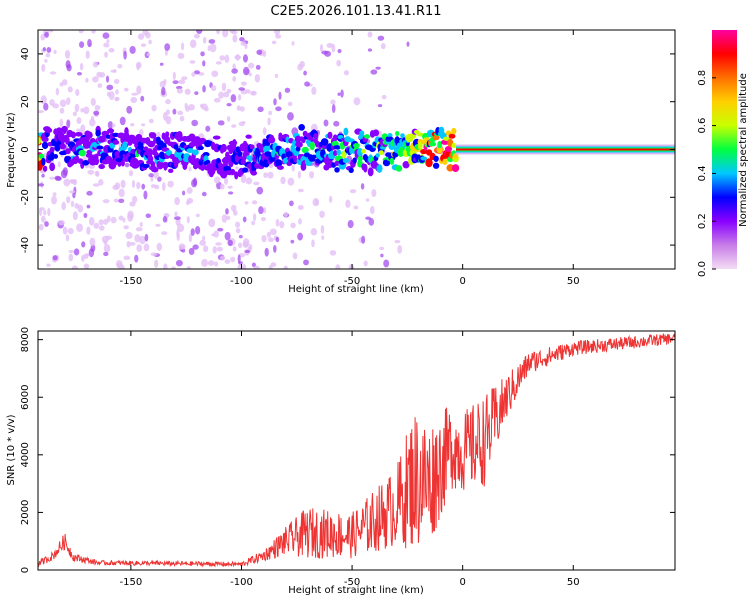  What do you see at coordinates (573, 582) in the screenshot?
I see `x-tick-label: 50` at bounding box center [573, 582].